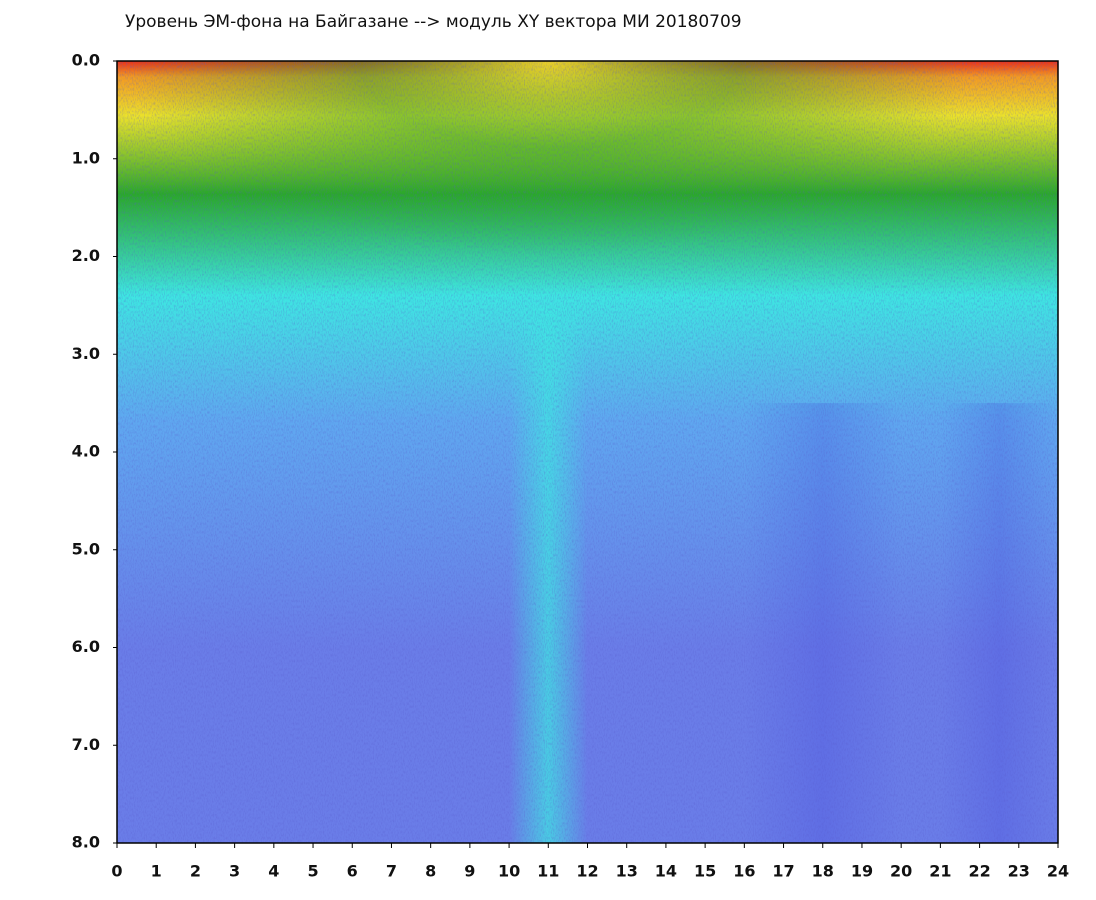 The width and height of the screenshot is (1096, 900). What do you see at coordinates (548, 871) in the screenshot?
I see `x-tick-label: 11` at bounding box center [548, 871].